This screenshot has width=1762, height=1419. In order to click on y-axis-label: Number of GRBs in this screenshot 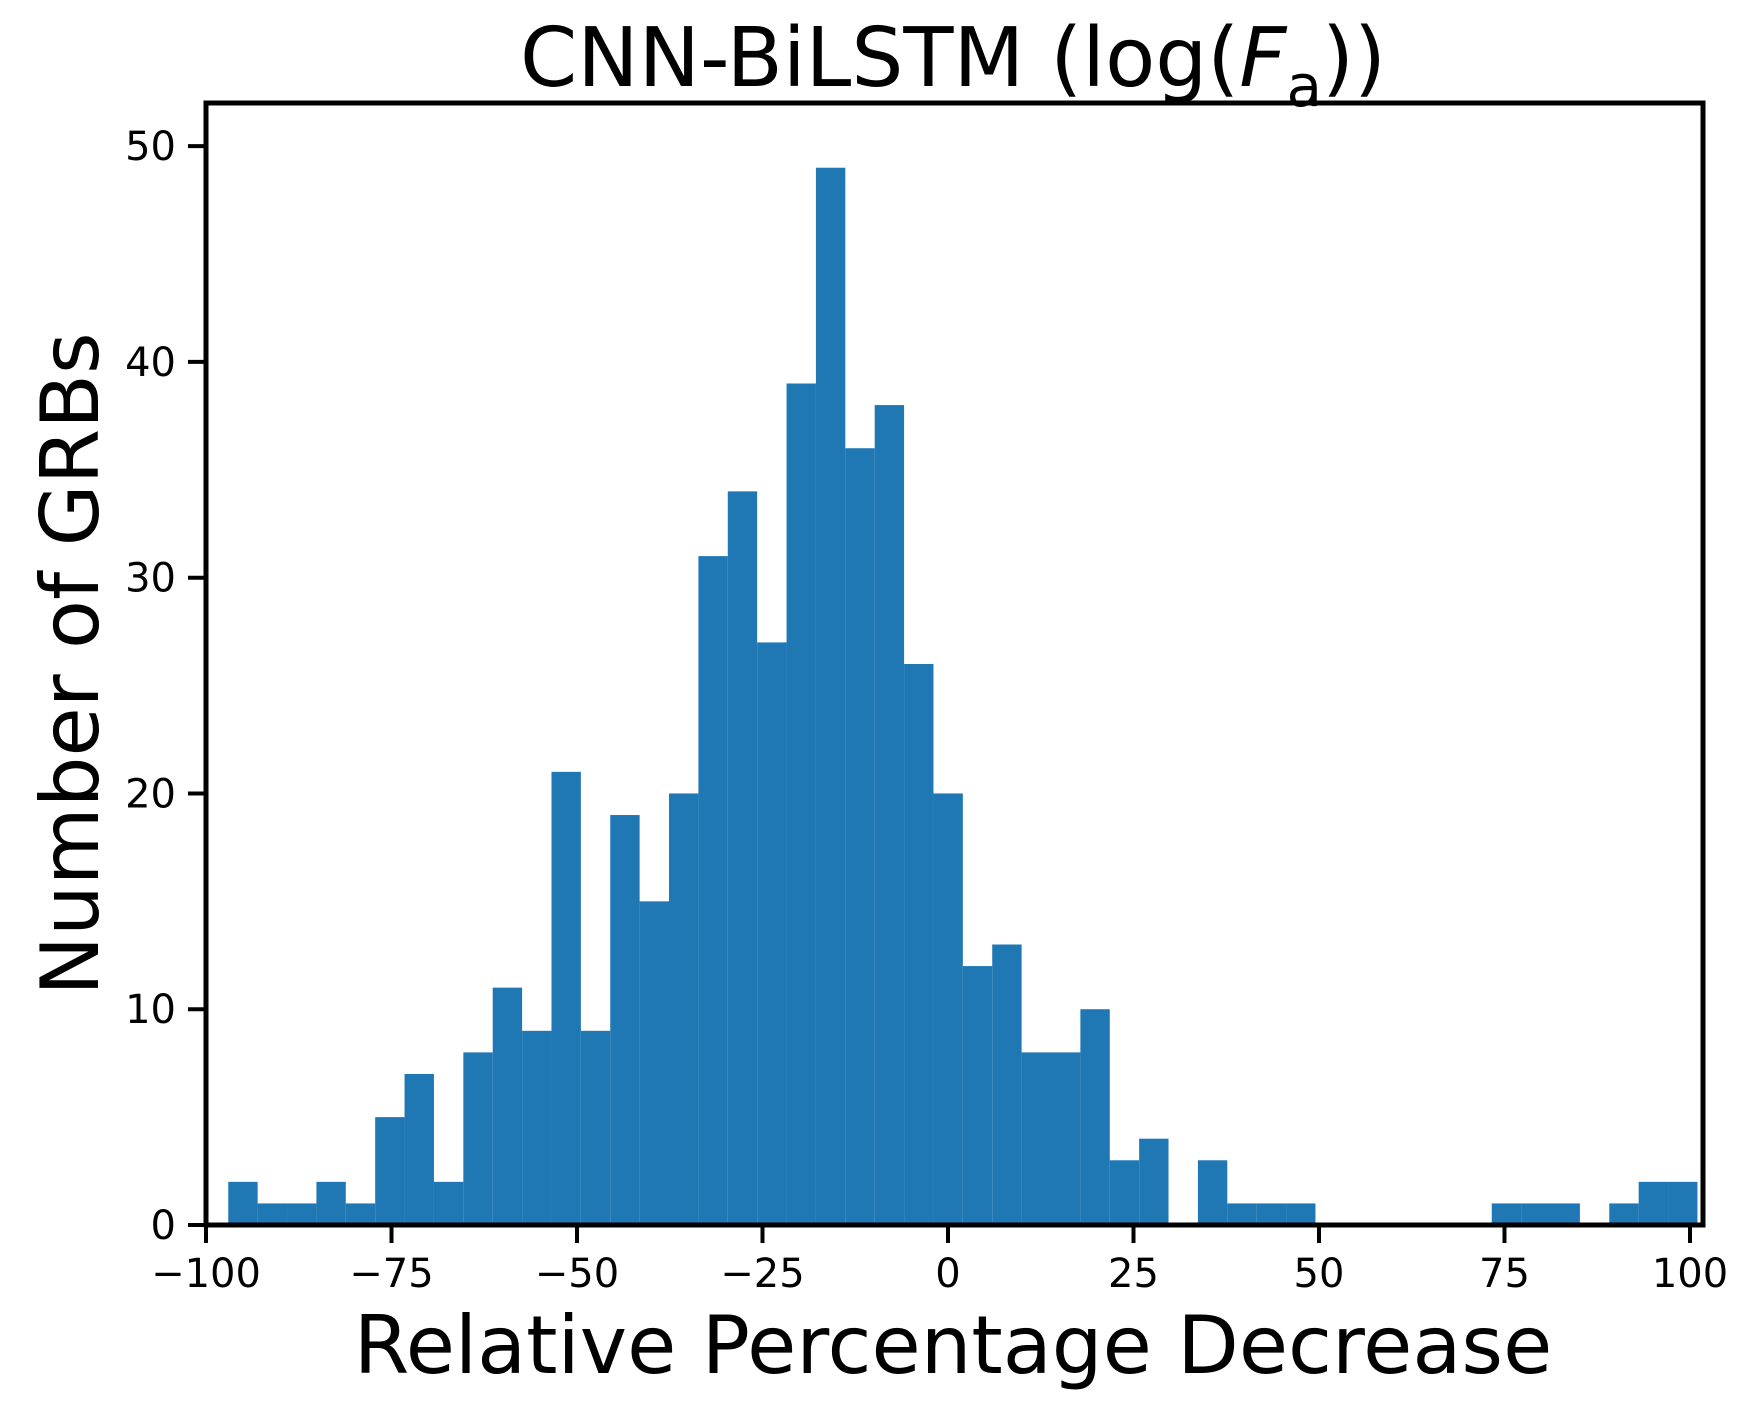, I will do `click(70, 663)`.